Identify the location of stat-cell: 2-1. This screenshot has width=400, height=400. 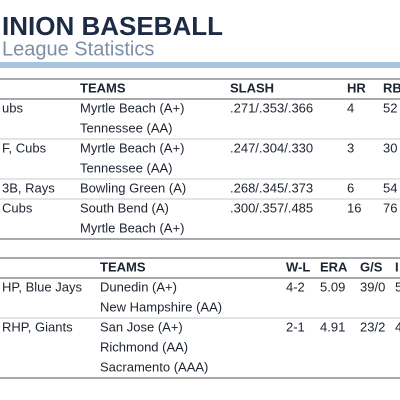
(295, 326).